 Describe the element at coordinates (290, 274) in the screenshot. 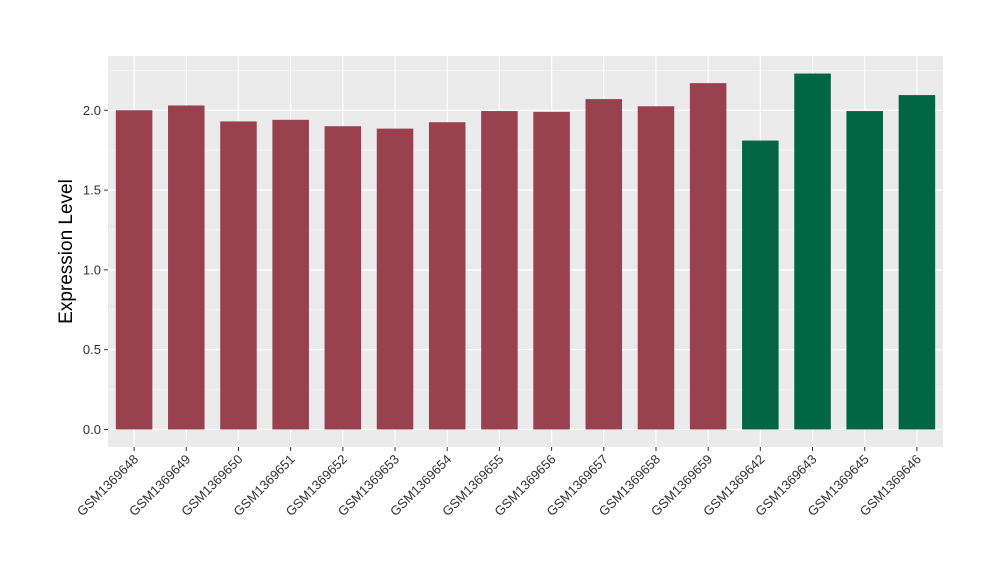

I see `bar-GSM1369651` at that location.